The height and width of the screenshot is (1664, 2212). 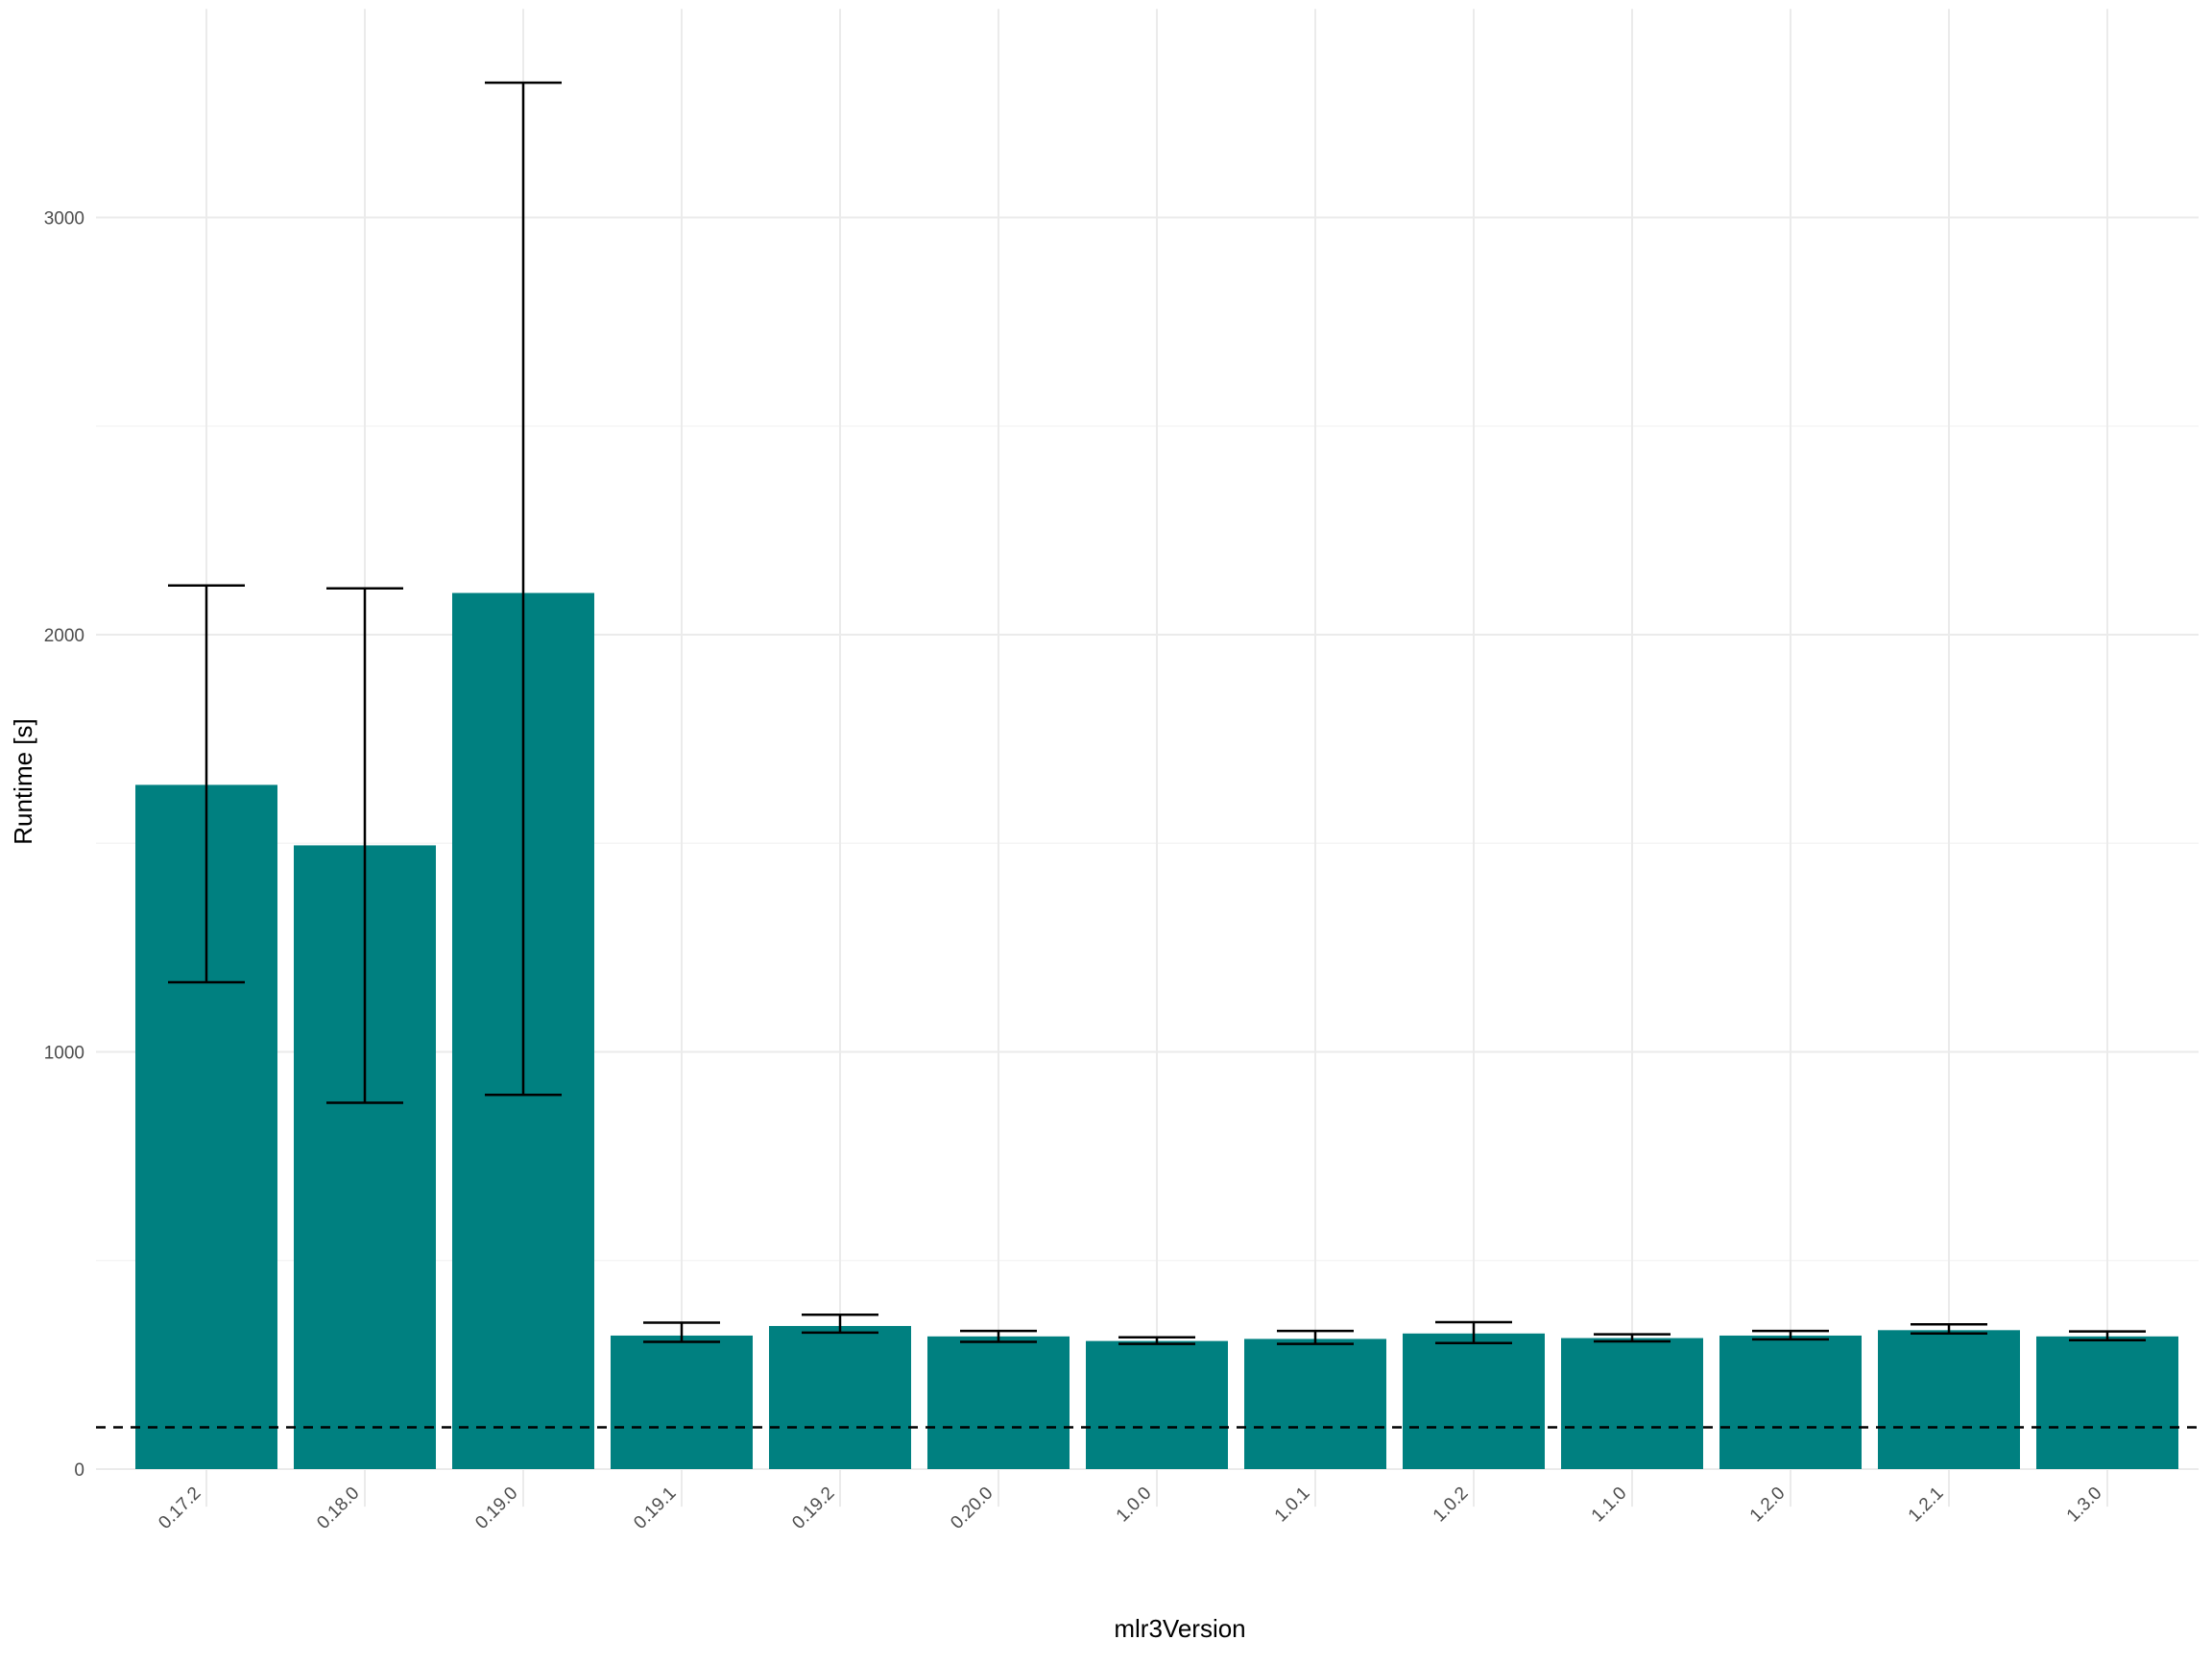 I want to click on x-tick-label: 1.2.0, so click(x=1768, y=1505).